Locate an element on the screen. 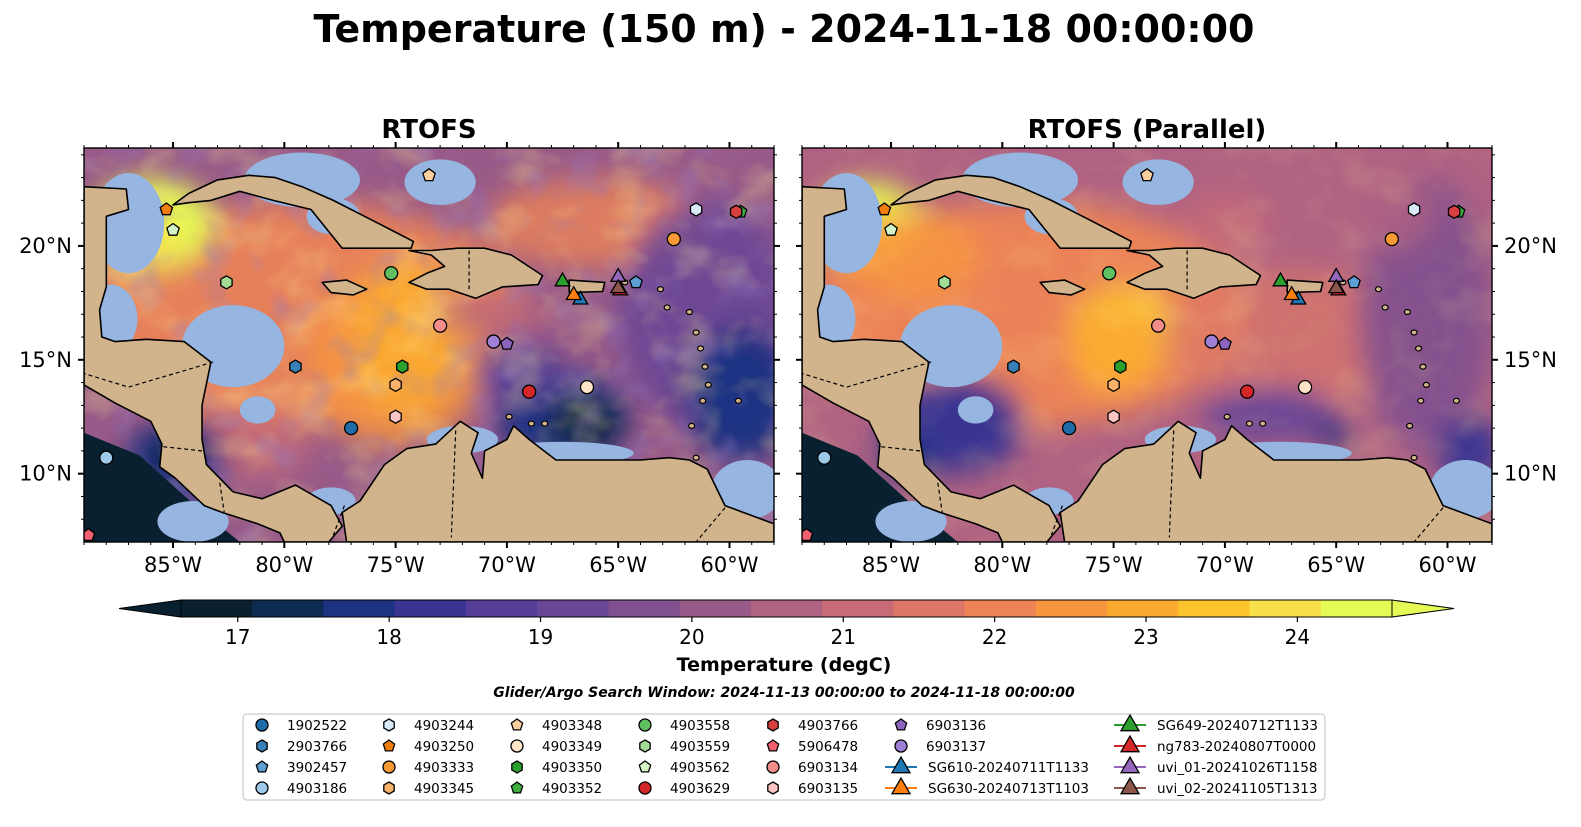 The width and height of the screenshot is (1581, 827). legend-item: 6903137 is located at coordinates (940, 747).